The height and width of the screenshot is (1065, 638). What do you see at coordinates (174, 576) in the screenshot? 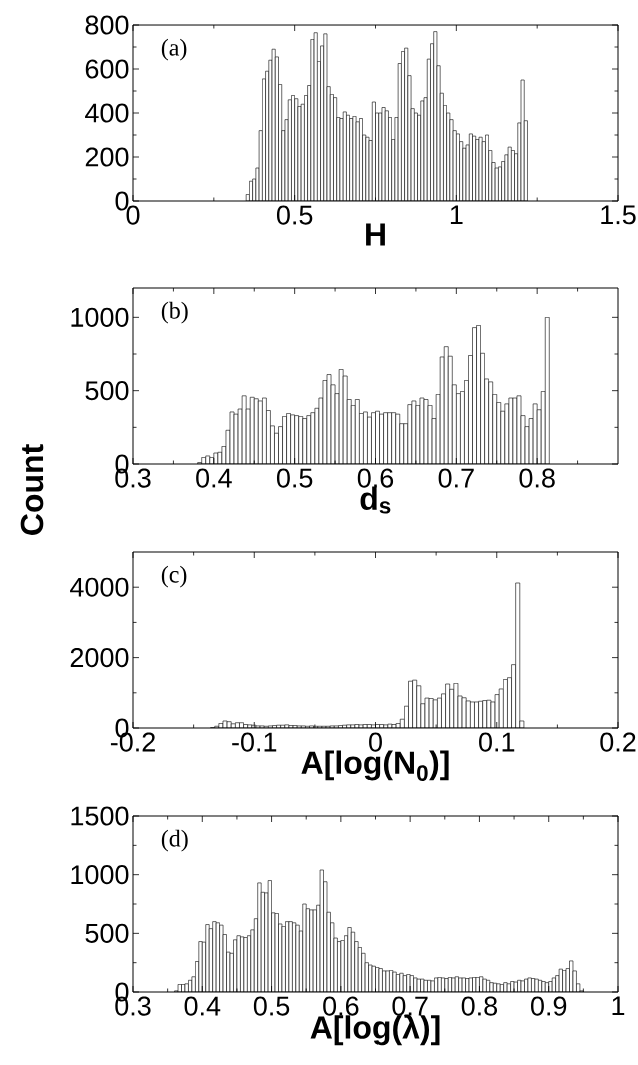
I see `annotation: (c)` at bounding box center [174, 576].